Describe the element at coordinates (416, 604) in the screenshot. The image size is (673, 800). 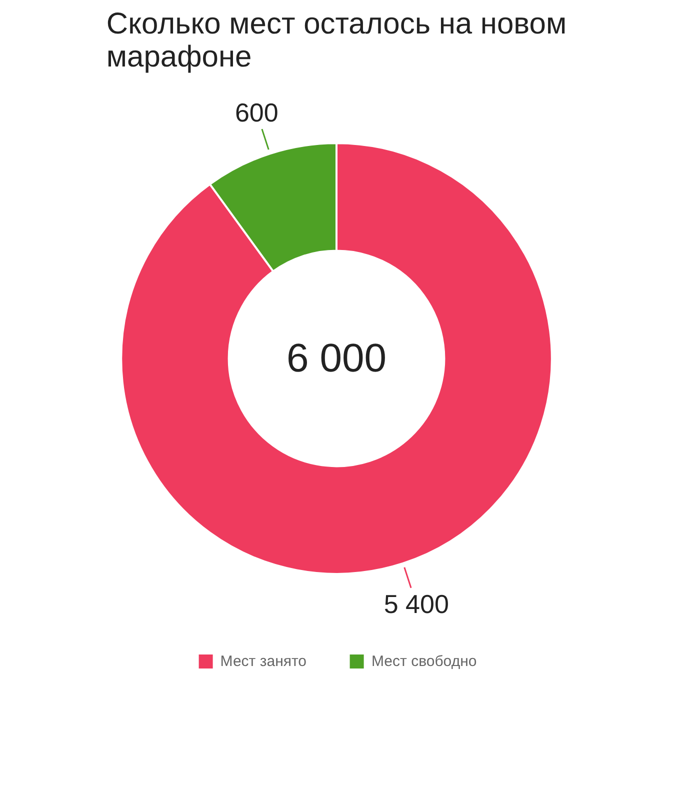
I see `data-label: 5 400` at that location.